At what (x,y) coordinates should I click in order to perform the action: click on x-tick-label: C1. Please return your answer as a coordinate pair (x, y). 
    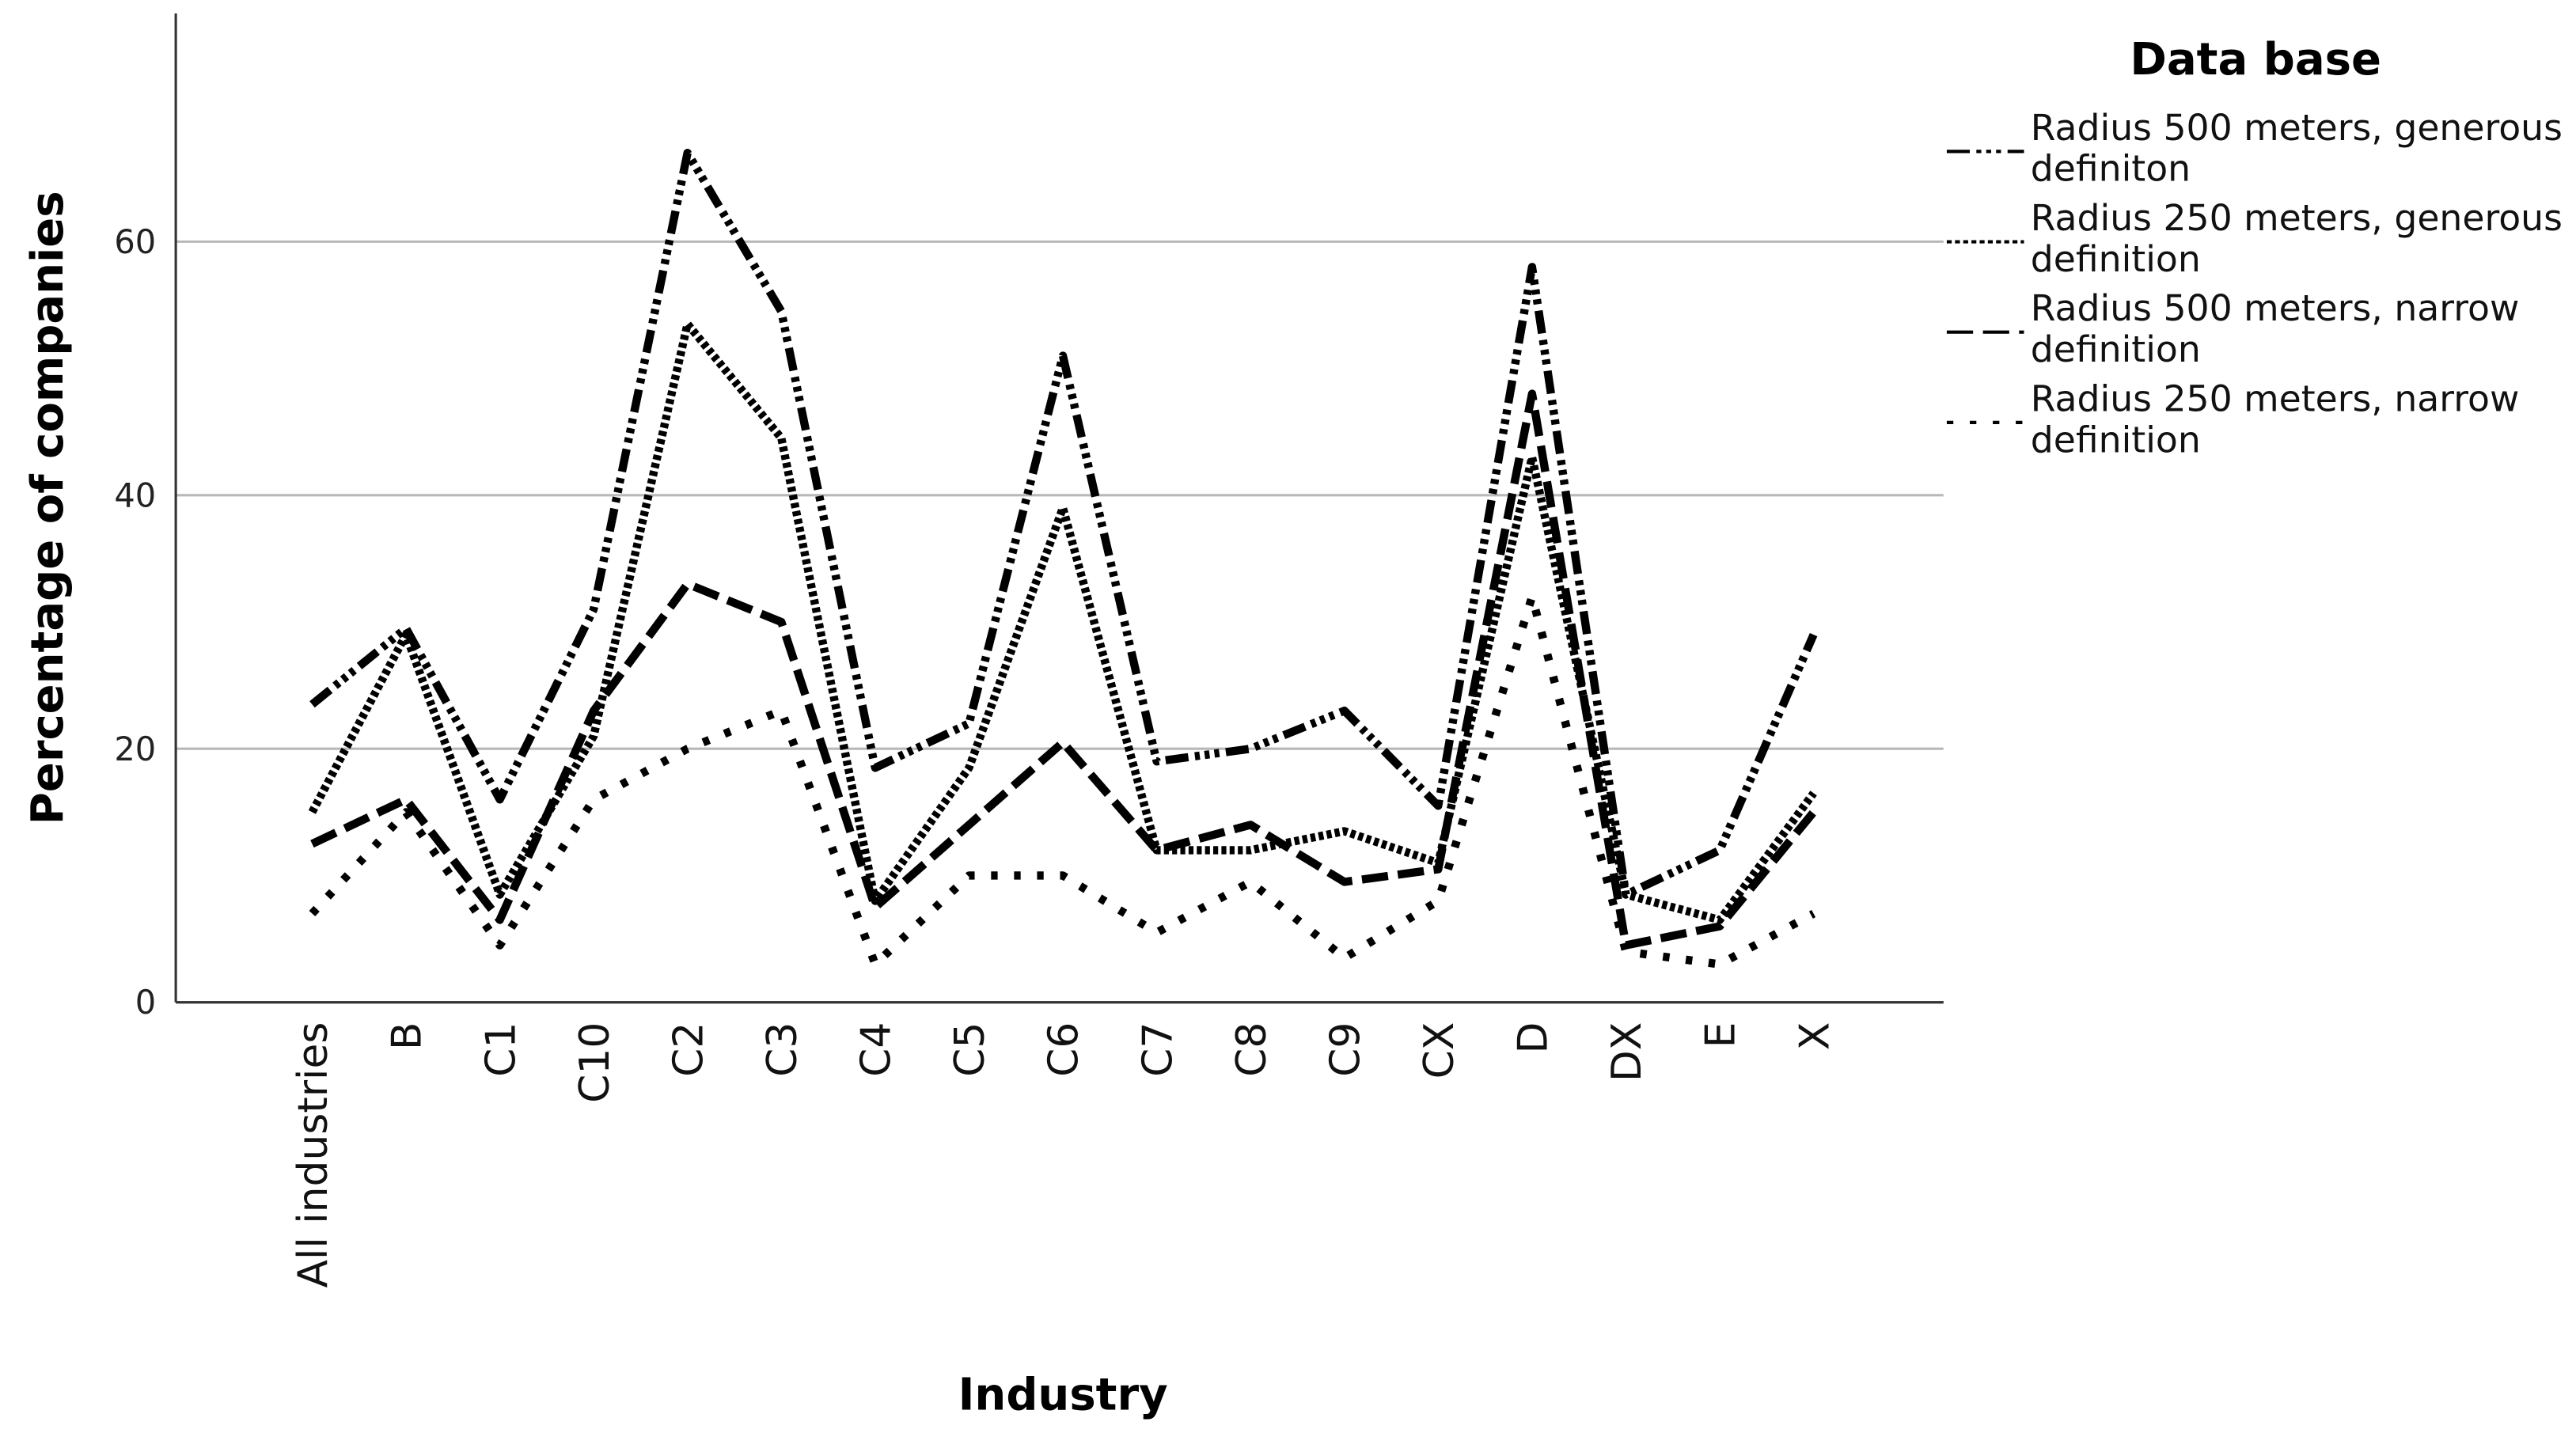
    Looking at the image, I should click on (501, 1049).